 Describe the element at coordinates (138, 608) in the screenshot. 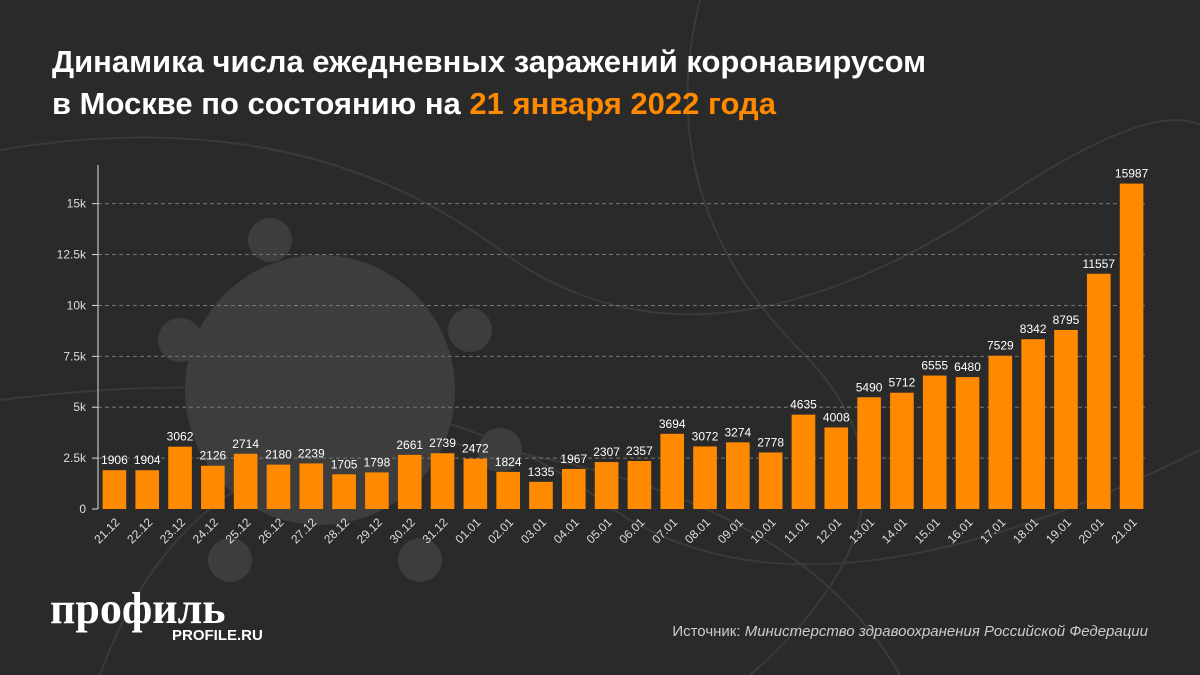

I see `logo: профиль` at that location.